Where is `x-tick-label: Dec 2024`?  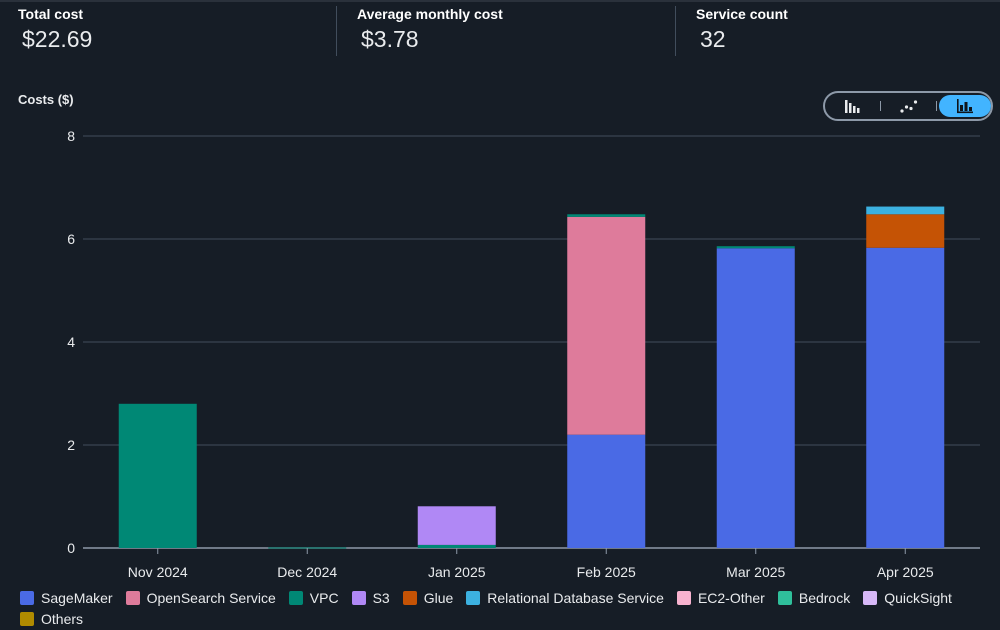
x-tick-label: Dec 2024 is located at coordinates (307, 572).